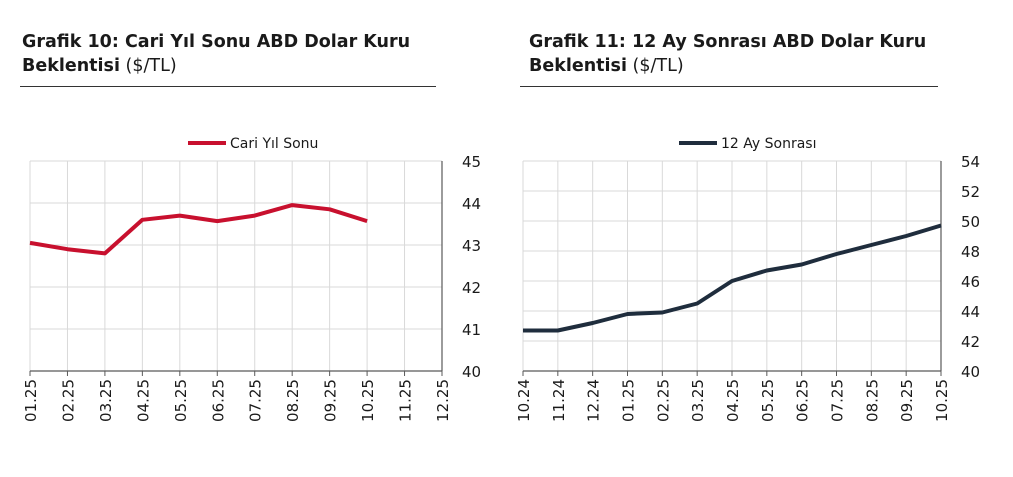 This screenshot has width=1013, height=477. Describe the element at coordinates (970, 282) in the screenshot. I see `y-tick-label: 46` at that location.